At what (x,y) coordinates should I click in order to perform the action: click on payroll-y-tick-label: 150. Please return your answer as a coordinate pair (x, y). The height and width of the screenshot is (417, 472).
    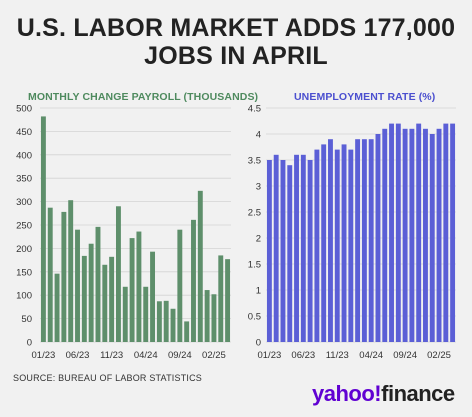
    Looking at the image, I should click on (24, 272).